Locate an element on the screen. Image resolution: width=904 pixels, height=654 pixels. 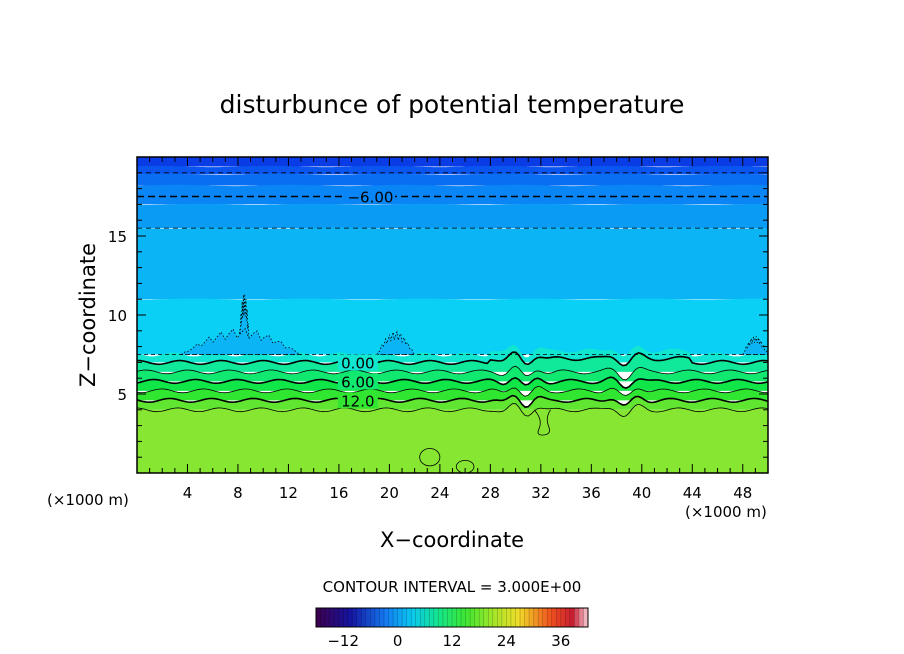
contour-label: 0.00 is located at coordinates (357, 363).